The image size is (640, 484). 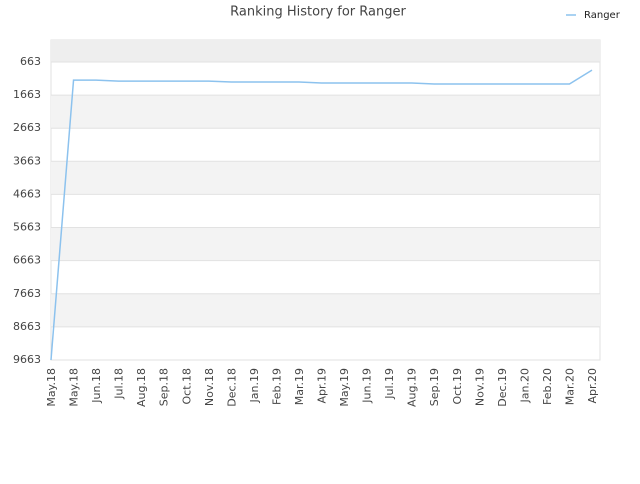 What do you see at coordinates (27, 160) in the screenshot?
I see `y-tick-label: 3663` at bounding box center [27, 160].